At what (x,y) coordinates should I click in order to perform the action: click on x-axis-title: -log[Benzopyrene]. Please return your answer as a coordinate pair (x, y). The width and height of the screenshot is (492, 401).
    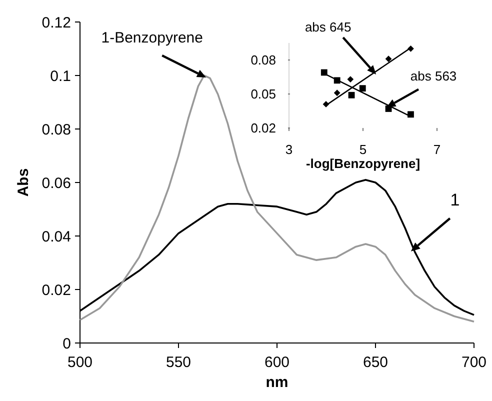
    Looking at the image, I should click on (363, 163).